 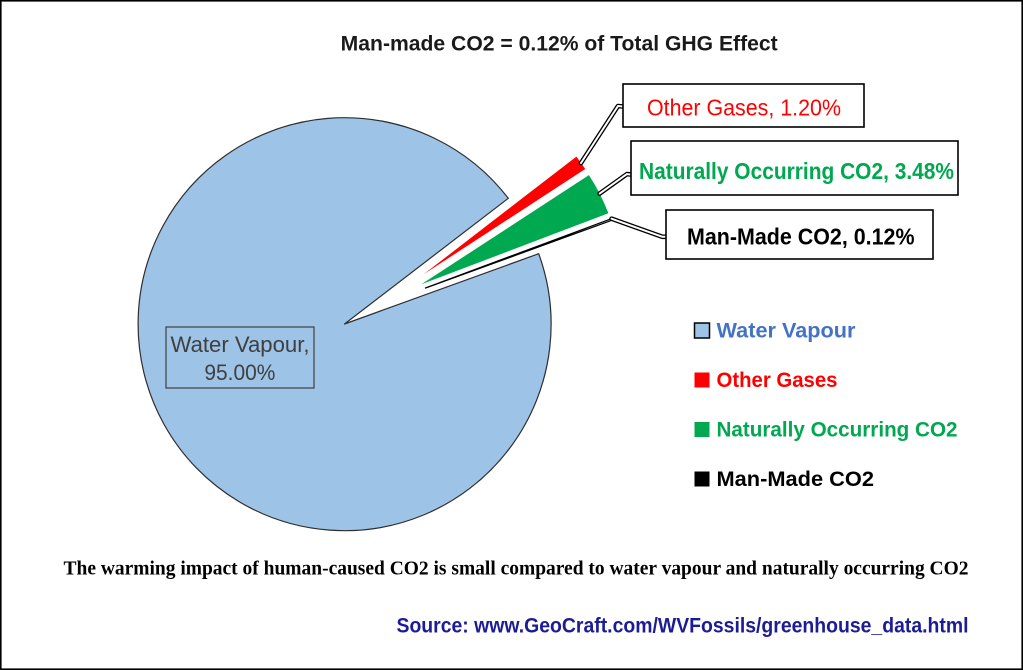 I want to click on svg-text: Other Gases, 1.20%, so click(x=744, y=108).